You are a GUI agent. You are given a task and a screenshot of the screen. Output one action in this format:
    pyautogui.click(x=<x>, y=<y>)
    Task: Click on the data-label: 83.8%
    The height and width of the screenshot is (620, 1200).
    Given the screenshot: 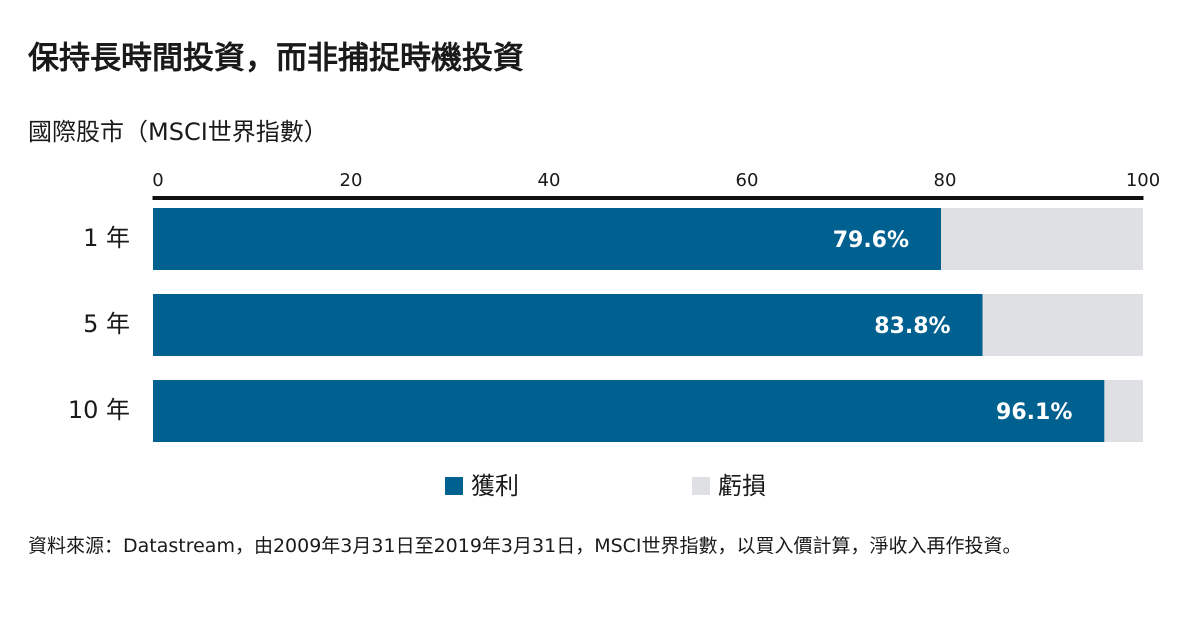 What is the action you would take?
    pyautogui.click(x=912, y=326)
    